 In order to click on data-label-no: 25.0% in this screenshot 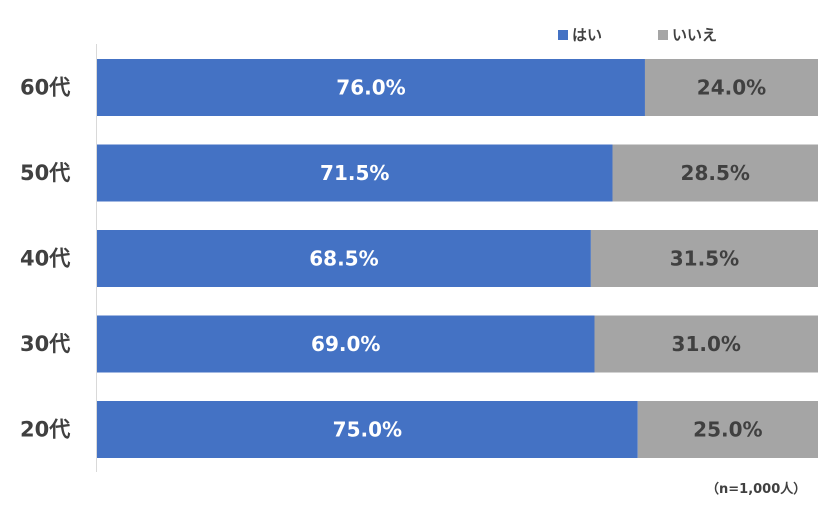, I will do `click(727, 430)`.